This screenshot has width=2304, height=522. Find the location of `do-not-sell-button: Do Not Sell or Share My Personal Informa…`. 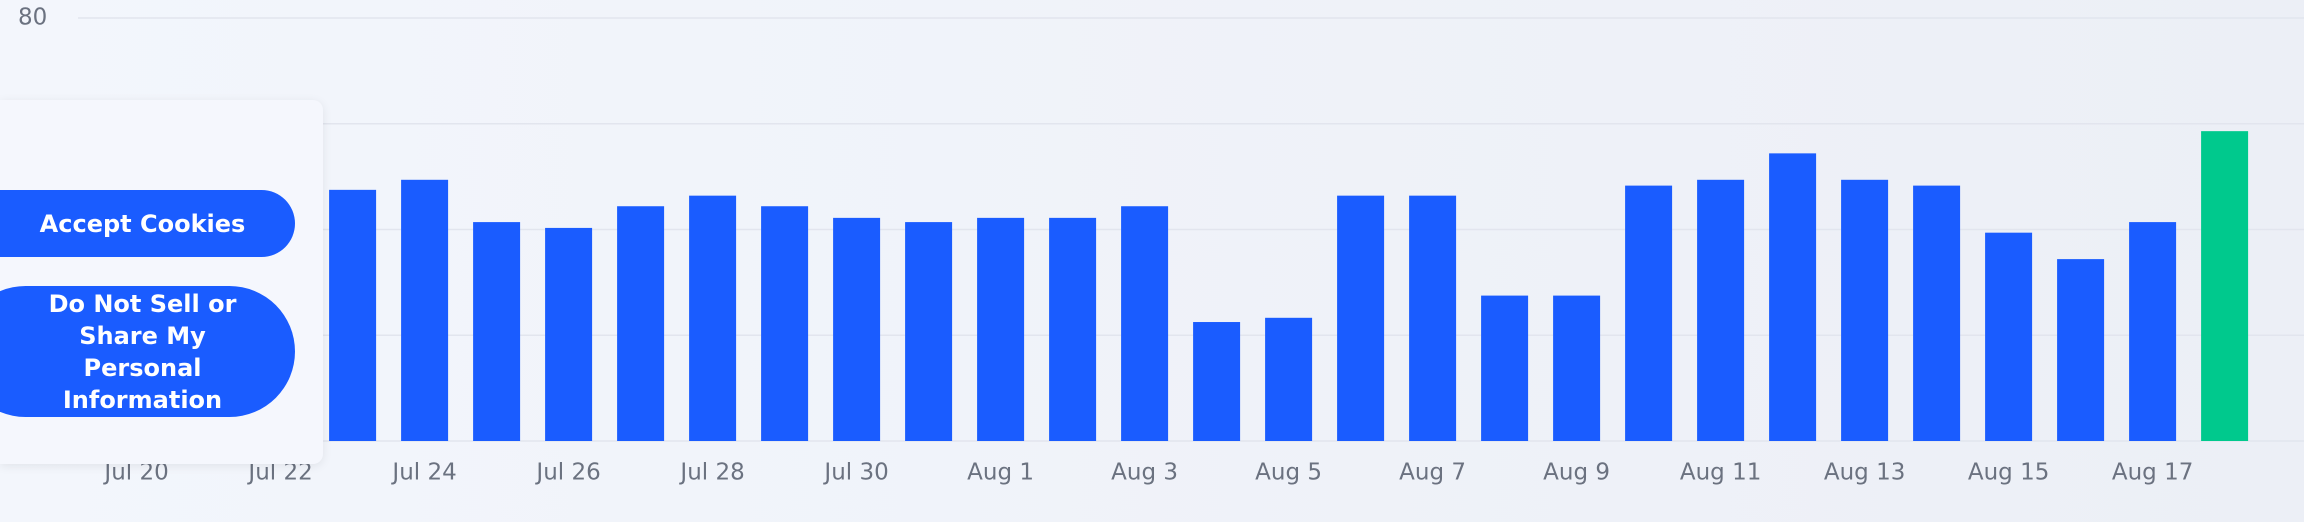

do-not-sell-button: Do Not Sell or Share My Personal Informa… is located at coordinates (147, 351).